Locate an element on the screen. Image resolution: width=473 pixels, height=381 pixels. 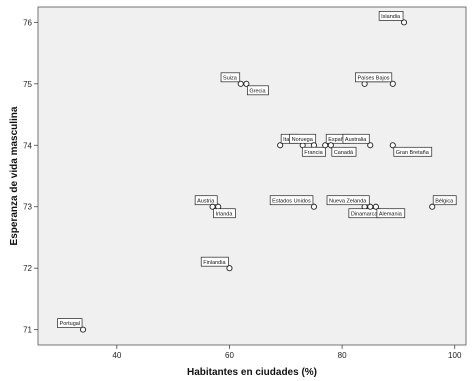
point-label-text: Francia is located at coordinates (313, 153).